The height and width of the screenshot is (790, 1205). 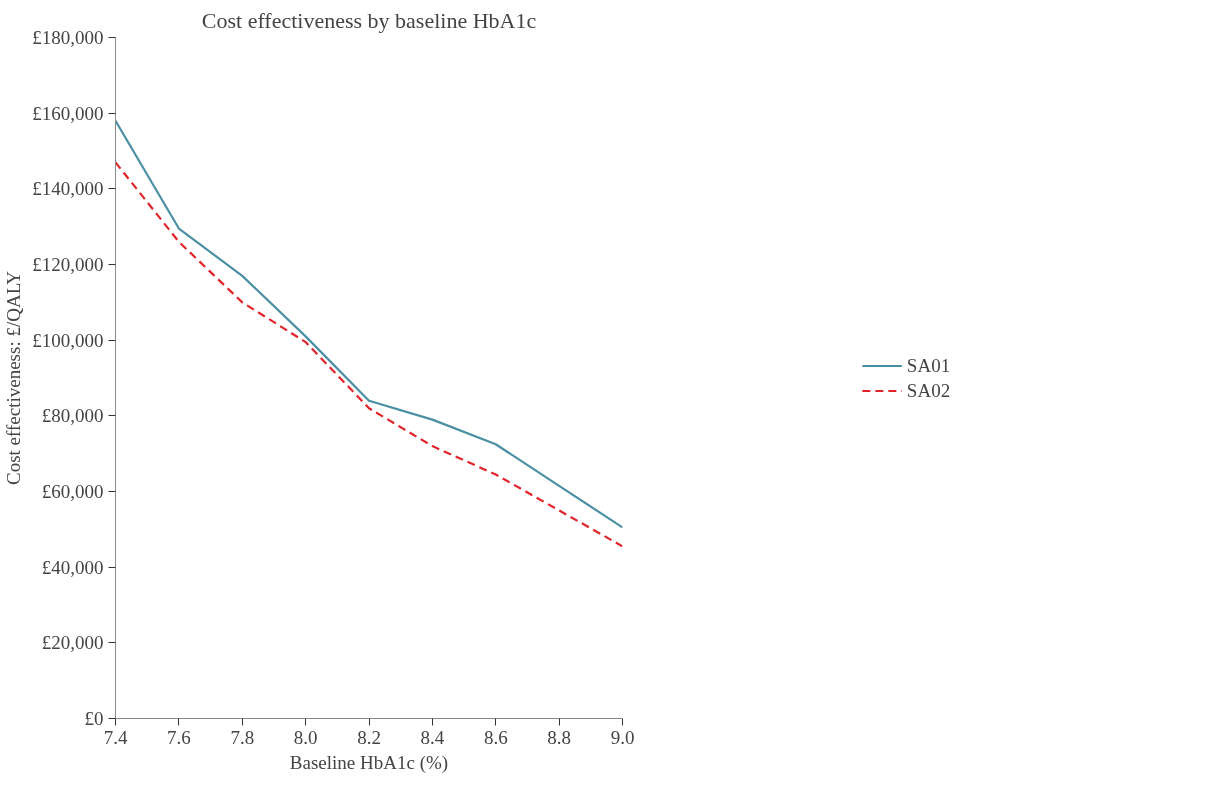 What do you see at coordinates (495, 737) in the screenshot?
I see `x-tick-label: 8.6` at bounding box center [495, 737].